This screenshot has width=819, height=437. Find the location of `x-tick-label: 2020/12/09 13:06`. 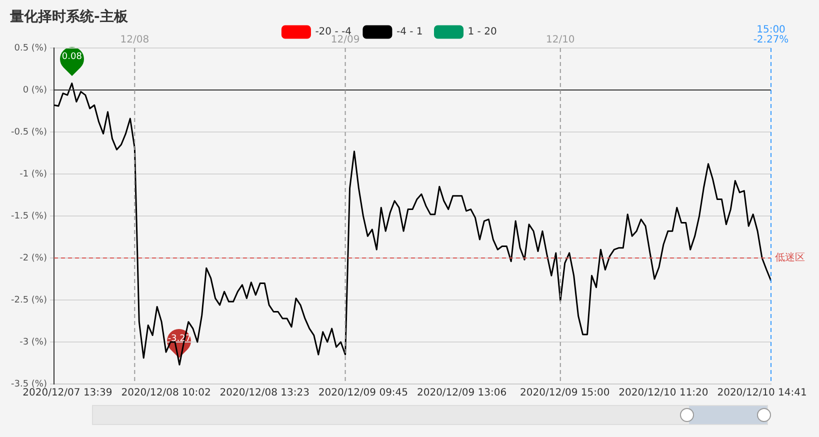

x-tick-label: 2020/12/09 13:06 is located at coordinates (461, 393).